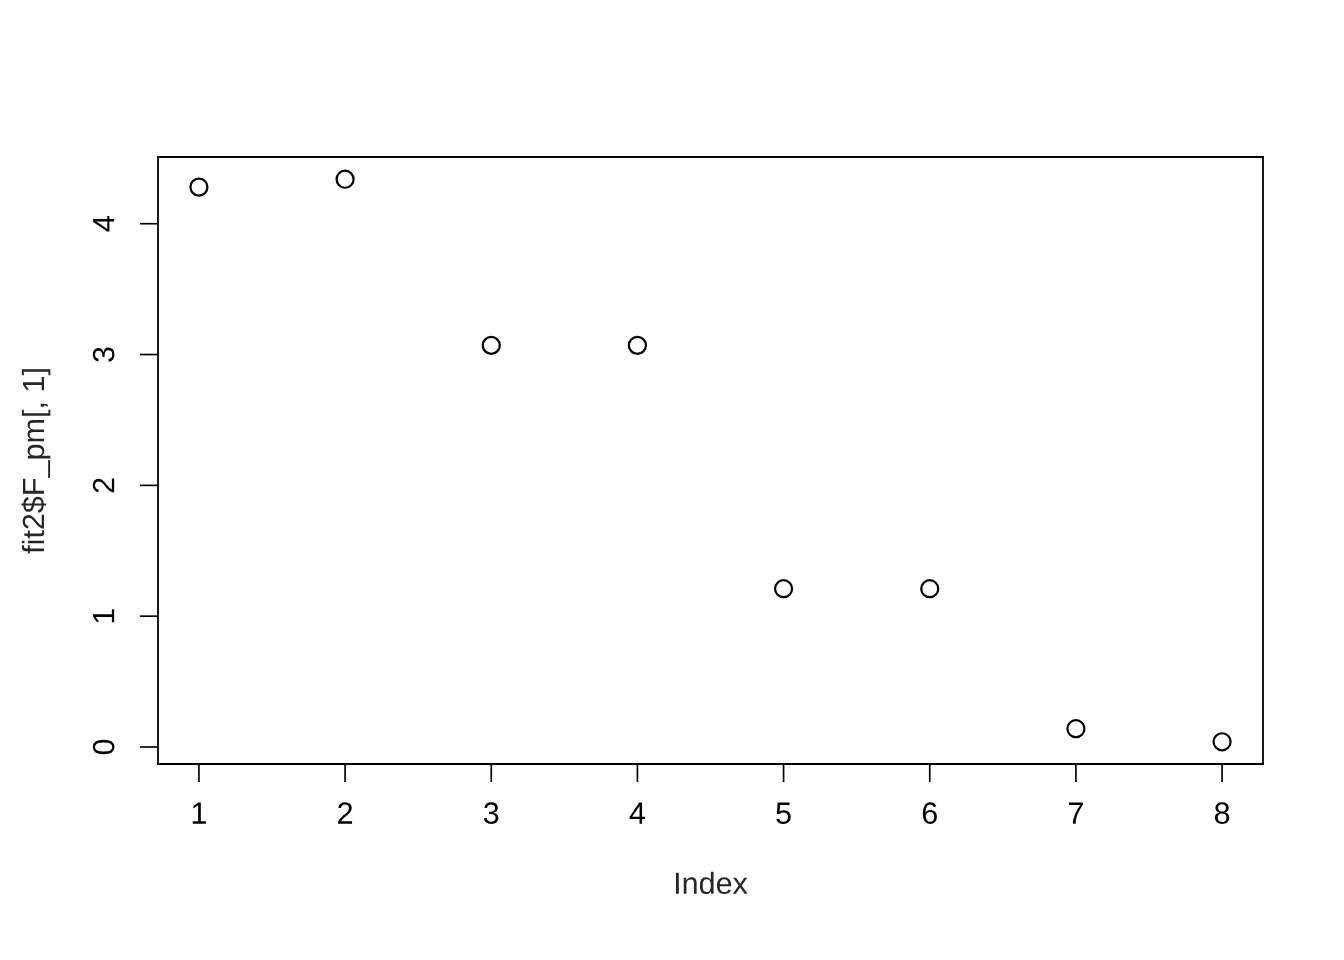 The image size is (1344, 960). Describe the element at coordinates (36, 461) in the screenshot. I see `y-axis-title: fit2$F_pm[, 1]` at that location.